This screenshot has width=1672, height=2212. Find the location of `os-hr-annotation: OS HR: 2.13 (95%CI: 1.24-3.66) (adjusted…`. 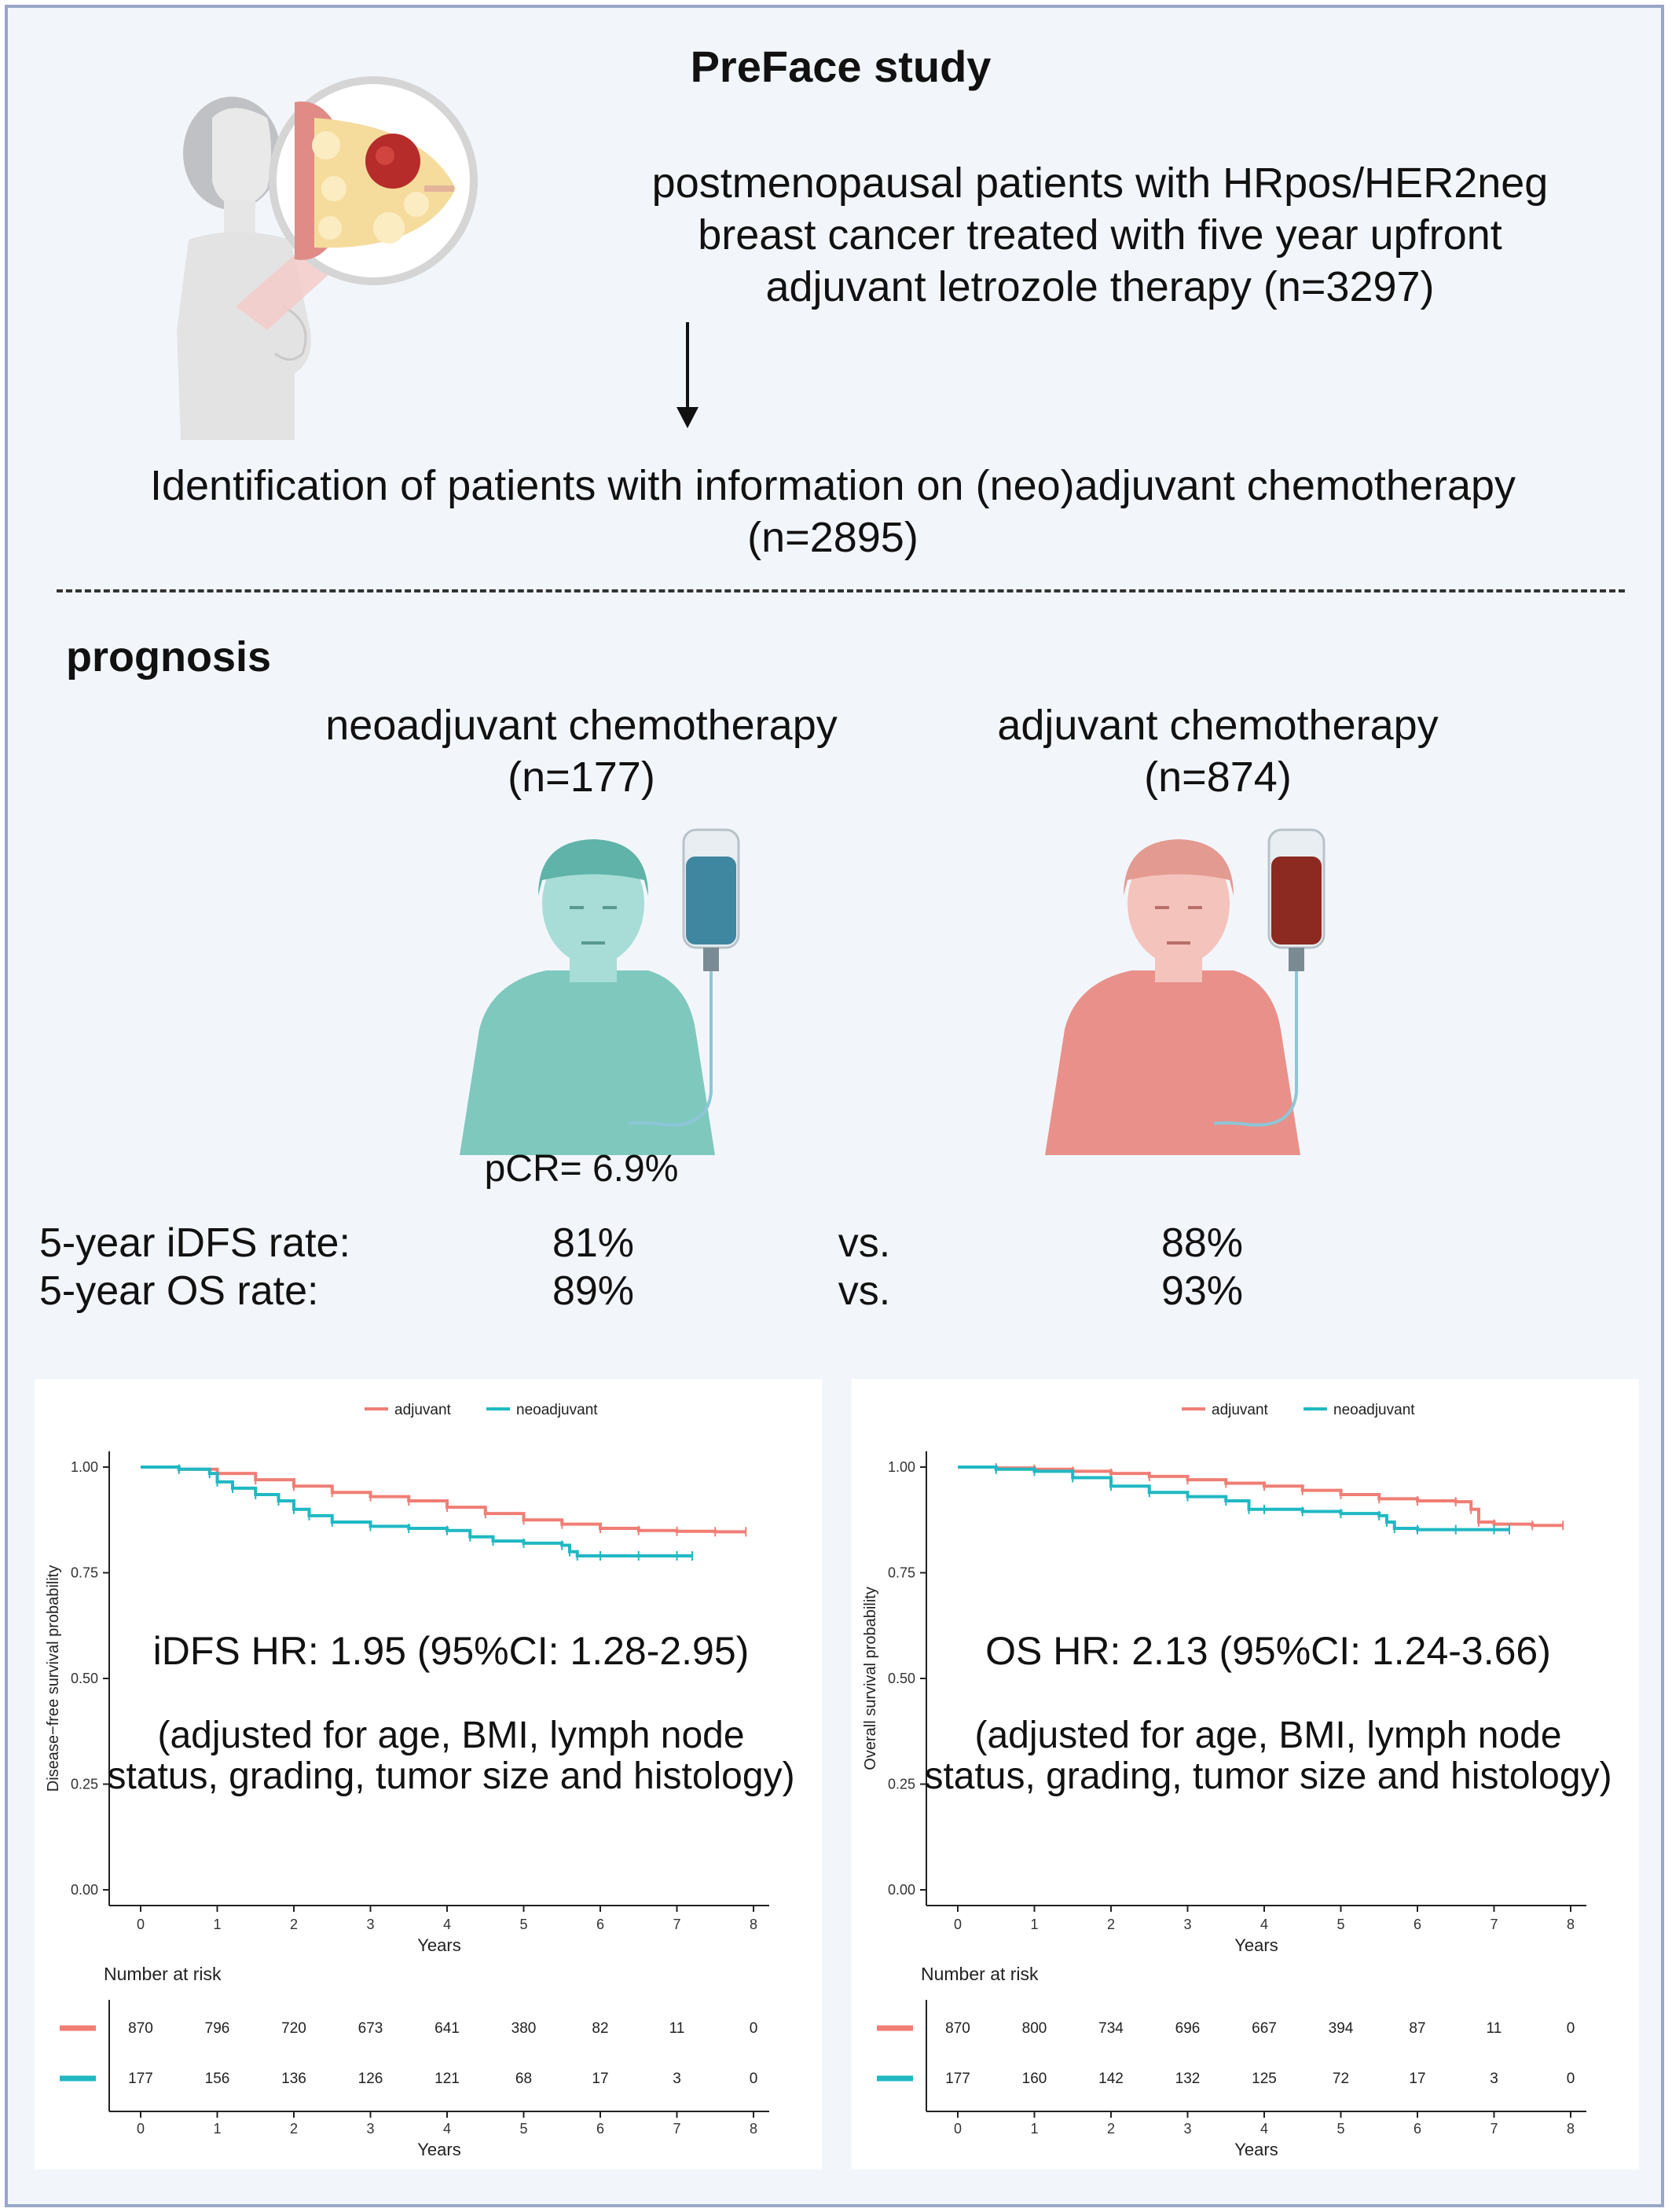

os-hr-annotation: OS HR: 2.13 (95%CI: 1.24-3.66) (adjusted… is located at coordinates (1268, 1714).